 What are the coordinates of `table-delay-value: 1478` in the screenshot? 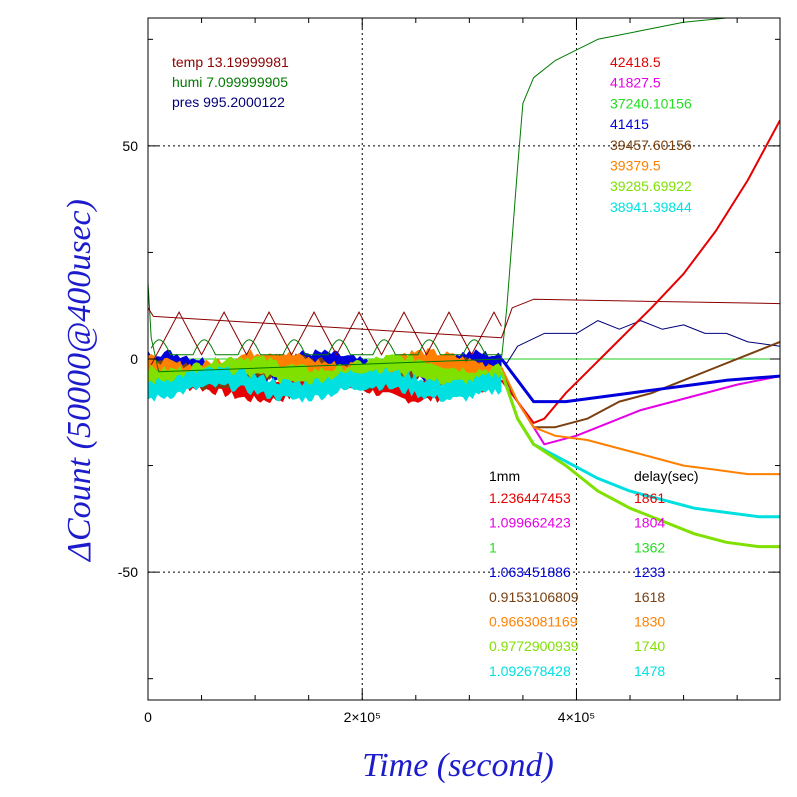 It's located at (649, 671).